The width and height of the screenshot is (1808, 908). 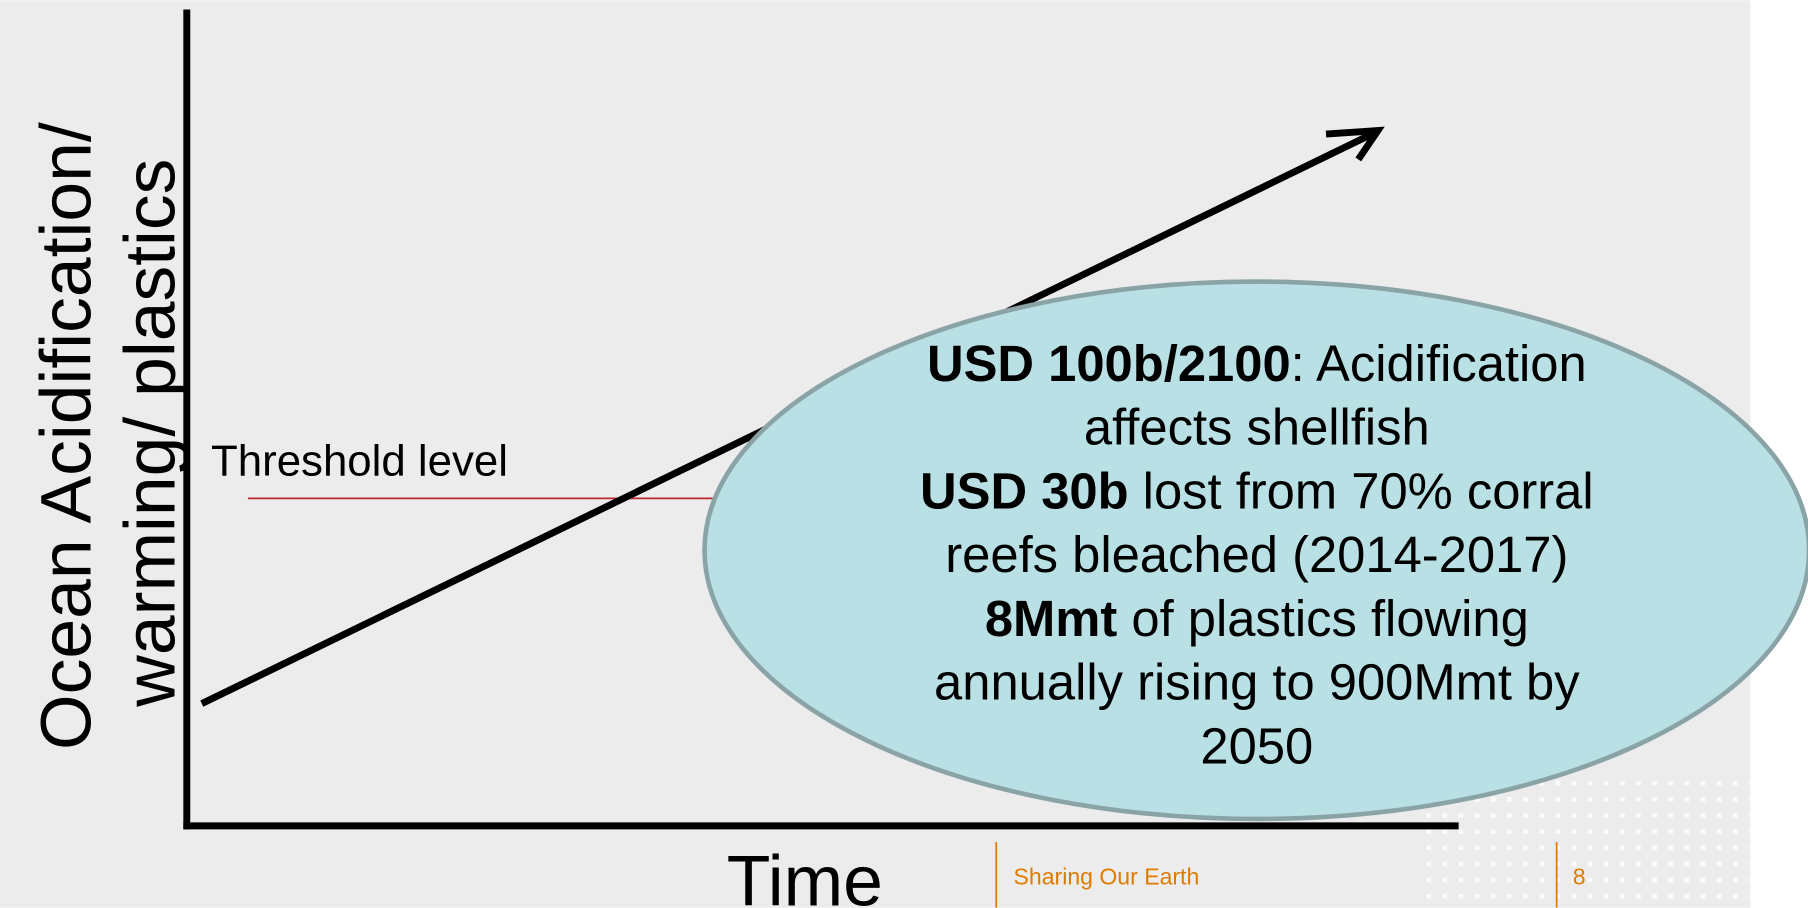 What do you see at coordinates (1109, 363) in the screenshot?
I see `callout-bold-text: USD 100b/2100` at bounding box center [1109, 363].